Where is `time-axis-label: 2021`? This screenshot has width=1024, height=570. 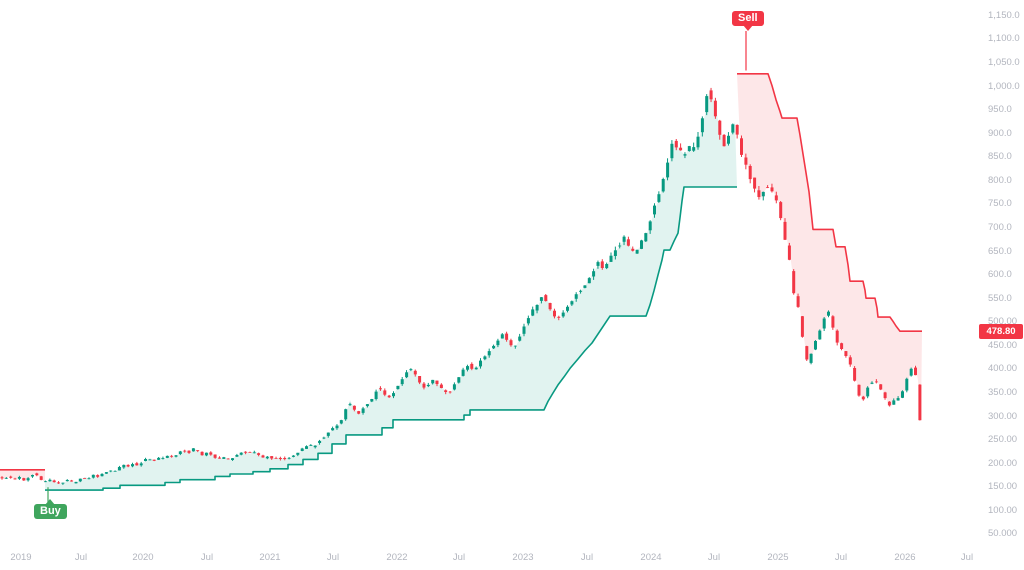
time-axis-label: 2021 is located at coordinates (270, 557).